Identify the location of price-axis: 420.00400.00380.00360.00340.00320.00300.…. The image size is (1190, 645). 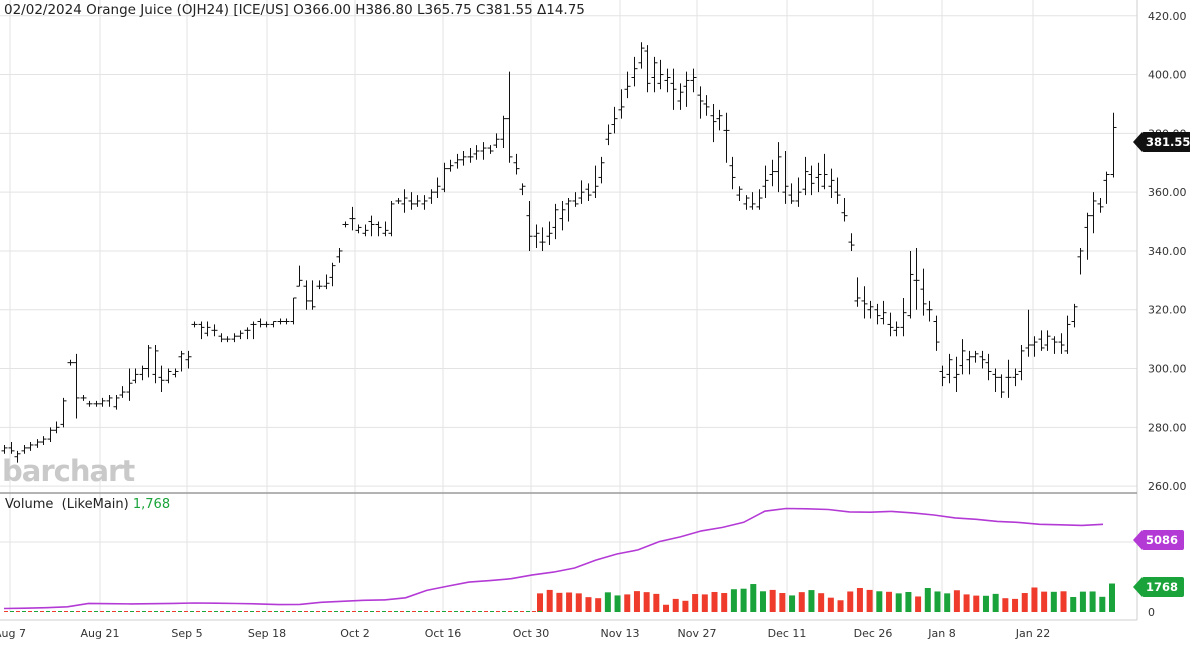
(1167, 314).